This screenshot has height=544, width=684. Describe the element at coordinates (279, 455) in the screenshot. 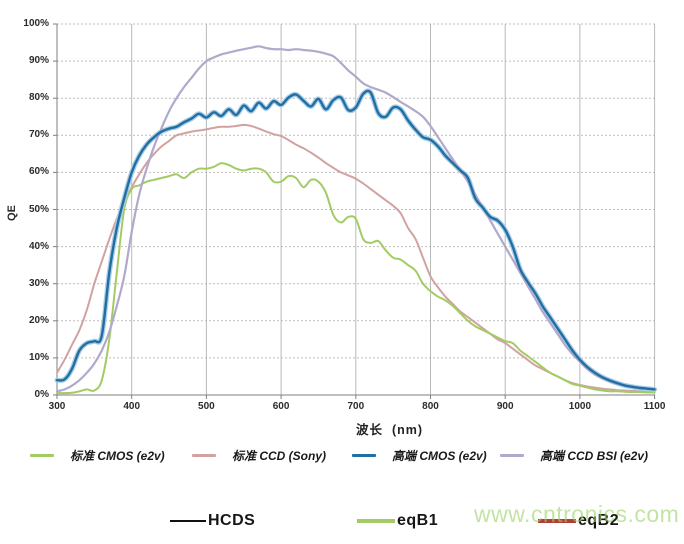

I see `std-ccd-label: 标准 CCD (Sony)` at that location.